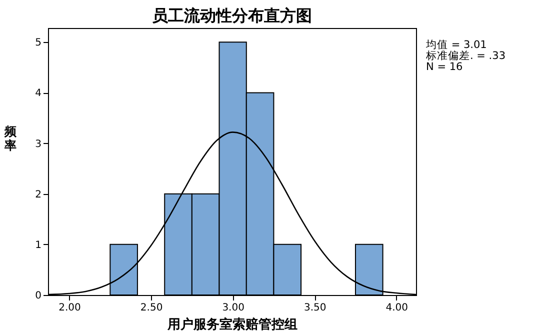 The width and height of the screenshot is (559, 335). Describe the element at coordinates (233, 308) in the screenshot. I see `x-tick-label: 3.00` at that location.